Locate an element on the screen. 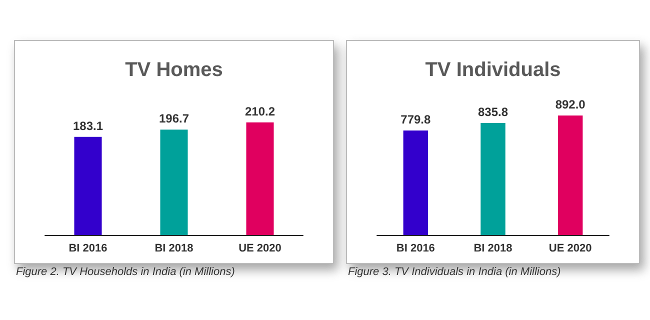 The image size is (650, 320). chart-title: TV Homes is located at coordinates (174, 70).